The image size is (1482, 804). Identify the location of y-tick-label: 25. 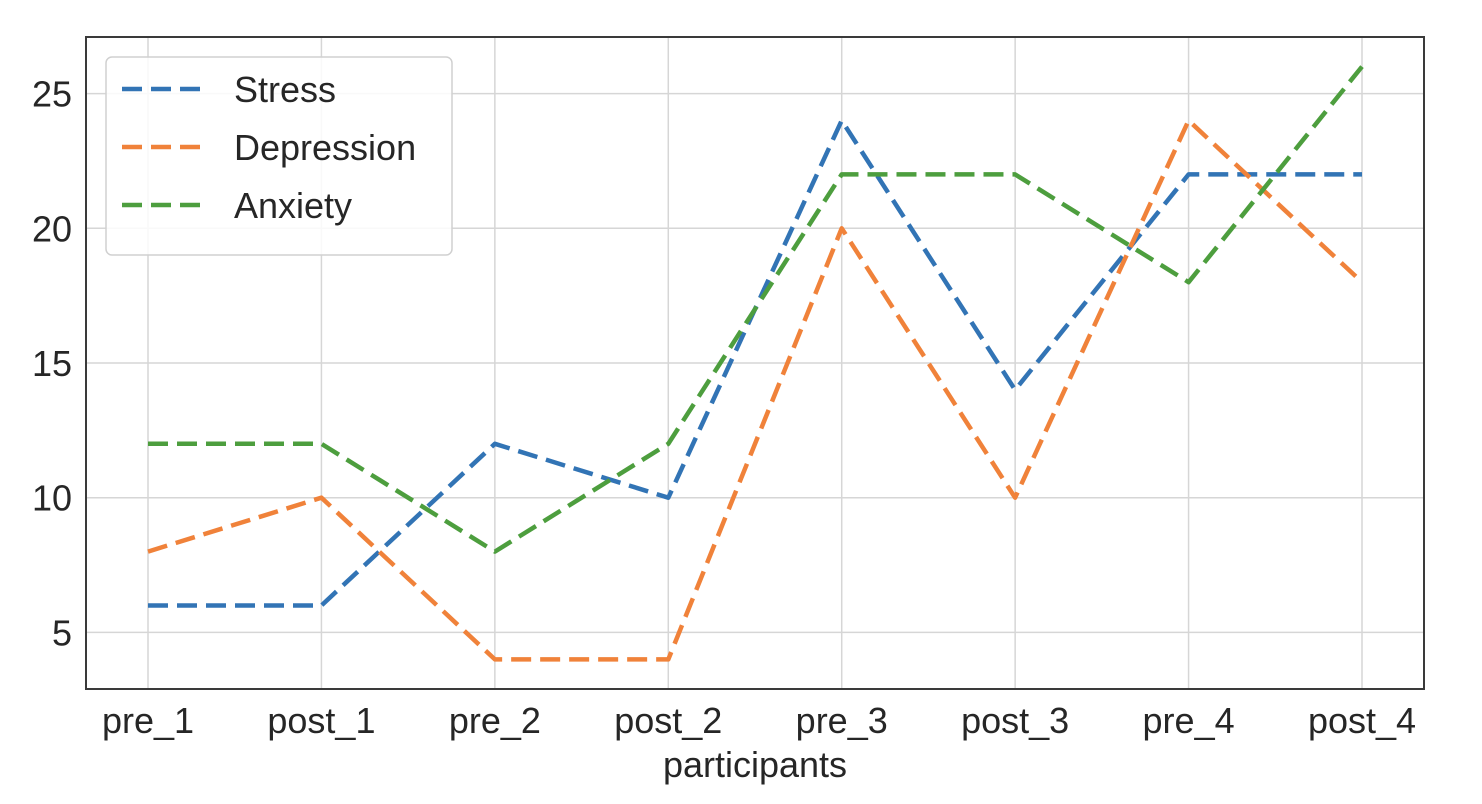
(52, 94).